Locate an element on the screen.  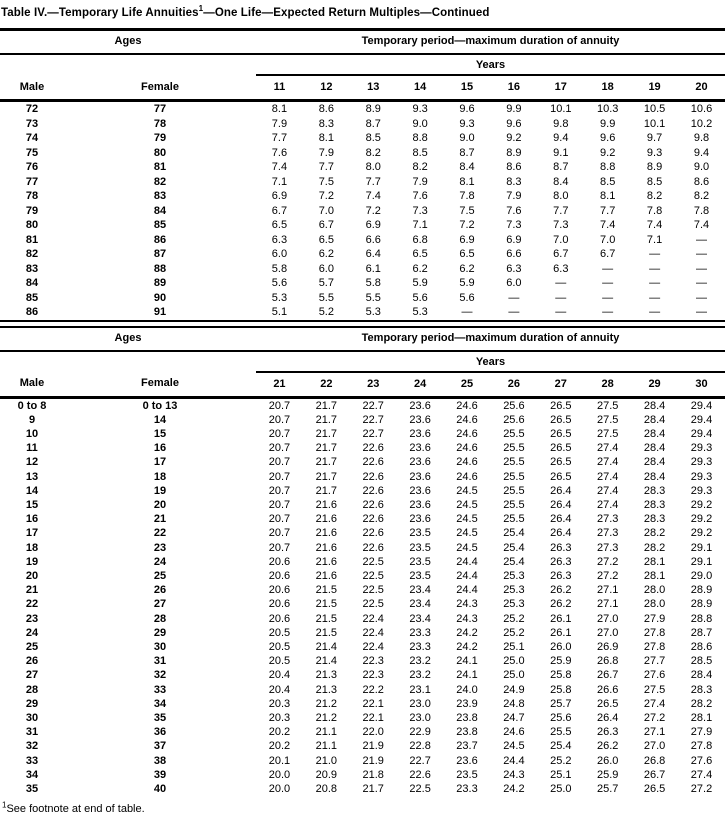
multiple-value-cell: 8.4 is located at coordinates (561, 181).